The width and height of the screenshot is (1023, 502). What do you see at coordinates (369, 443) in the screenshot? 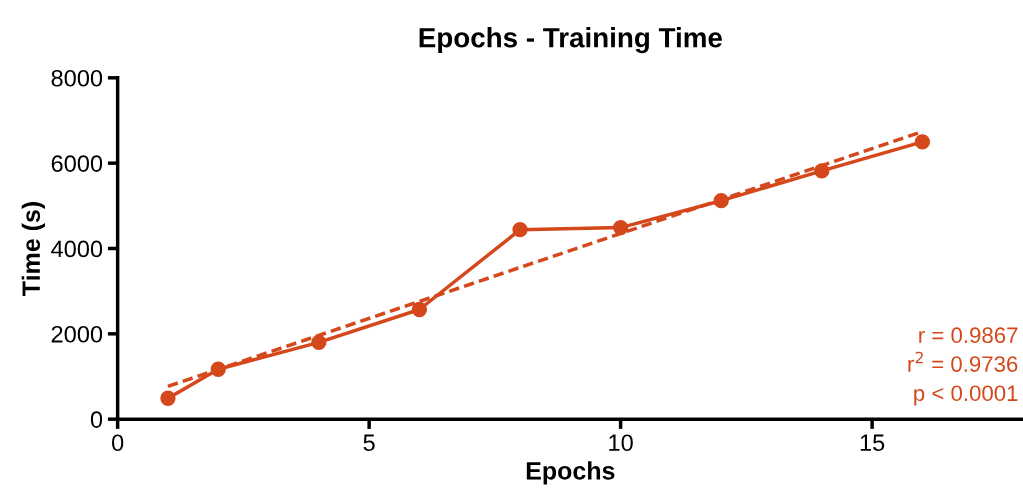
I see `x-tick-label: 5` at bounding box center [369, 443].